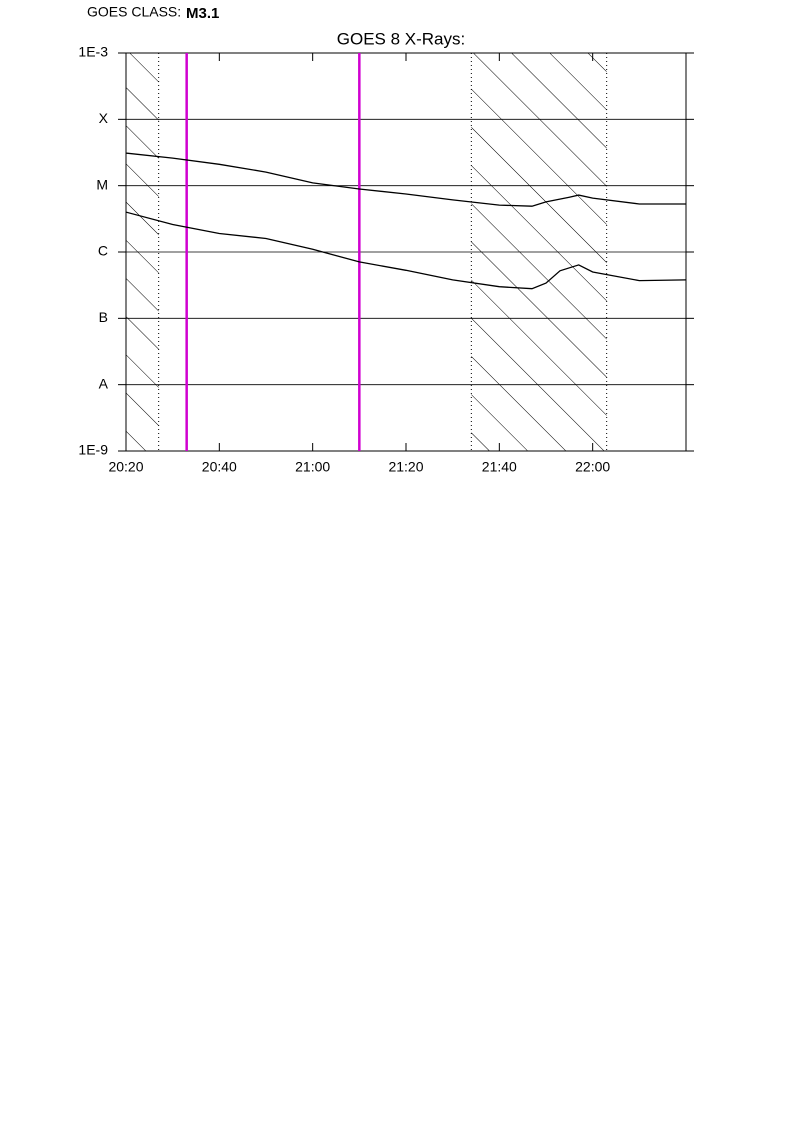 Image resolution: width=790 pixels, height=1123 pixels. I want to click on class-label: GOES CLASS:, so click(134, 12).